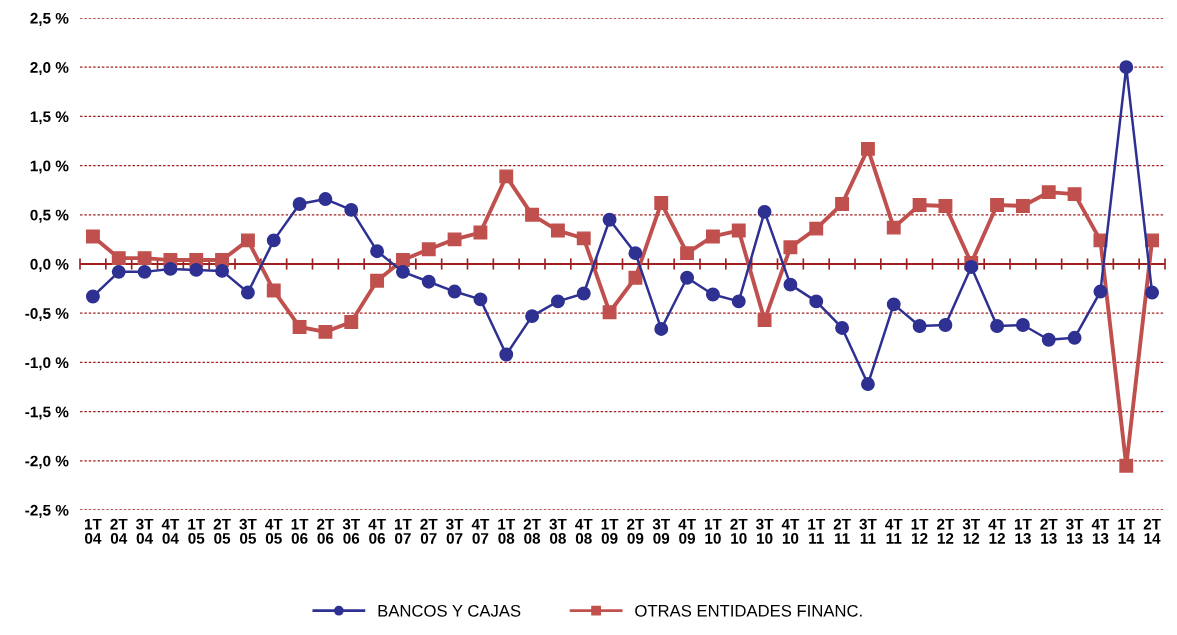 The image size is (1177, 635). Describe the element at coordinates (661, 531) in the screenshot. I see `x-tick-label: 3T 09` at that location.